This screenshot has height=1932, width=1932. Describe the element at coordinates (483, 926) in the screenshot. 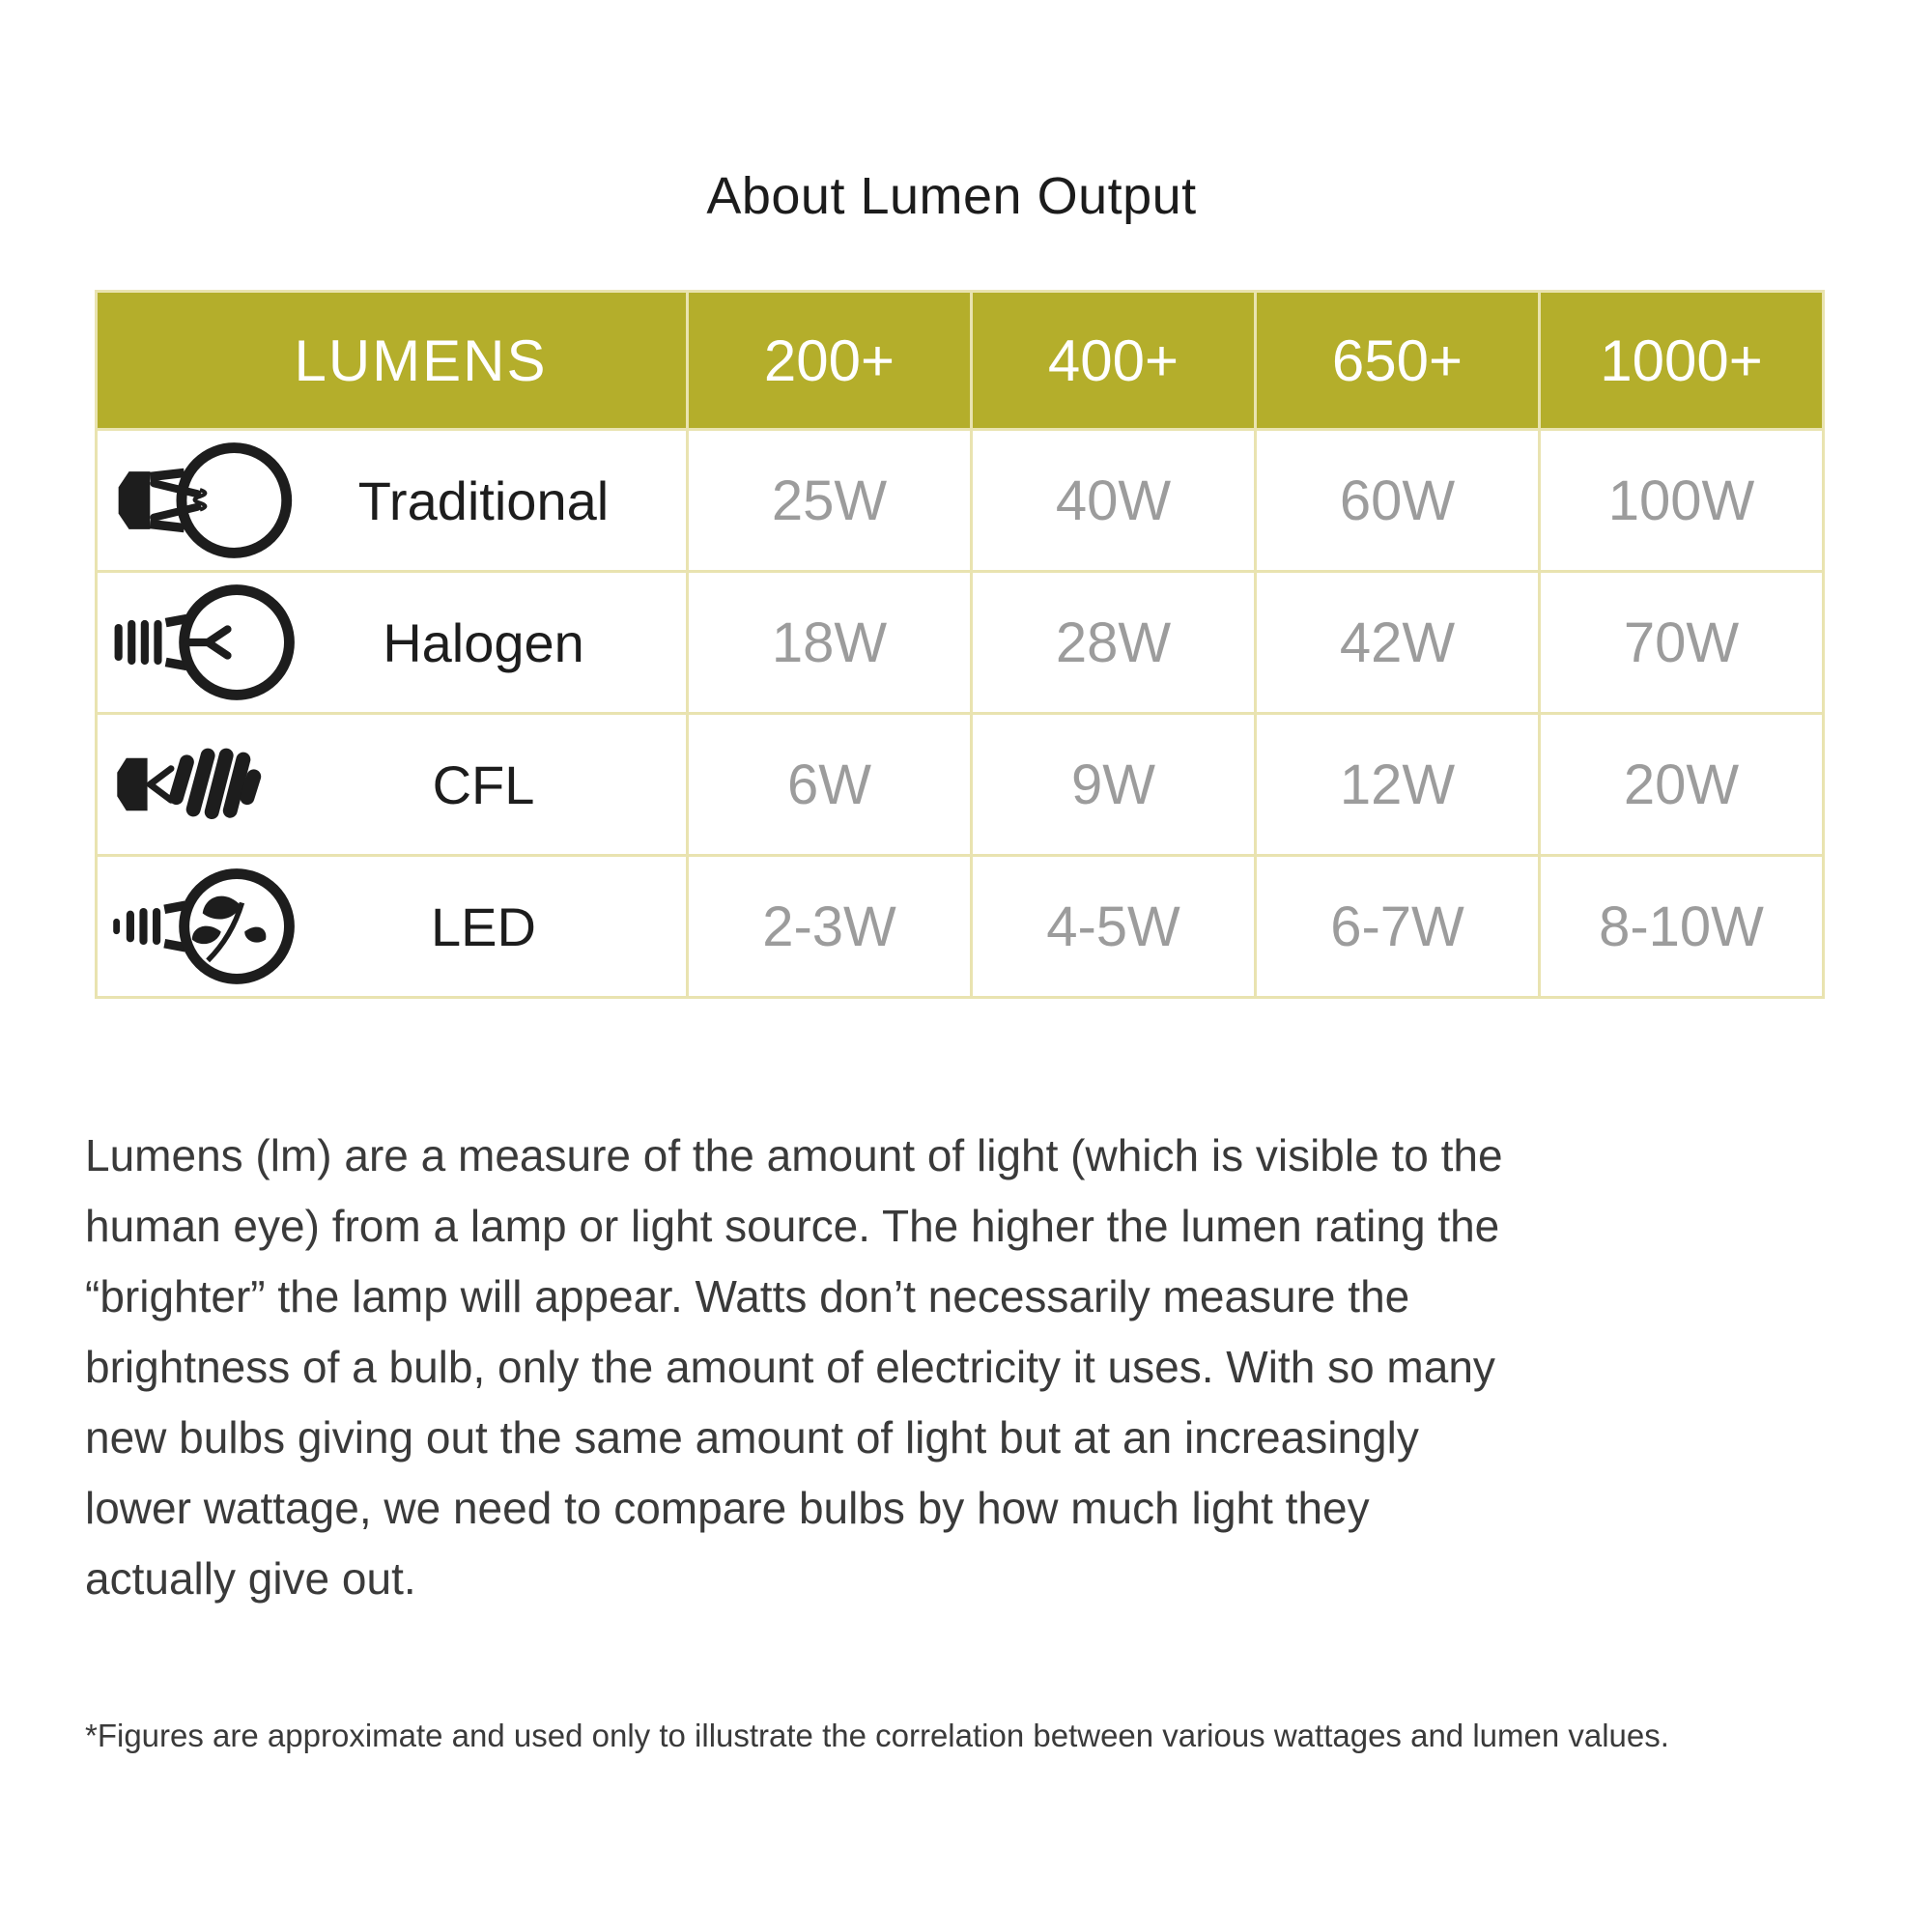

I see `bulb-type-label: LED` at that location.